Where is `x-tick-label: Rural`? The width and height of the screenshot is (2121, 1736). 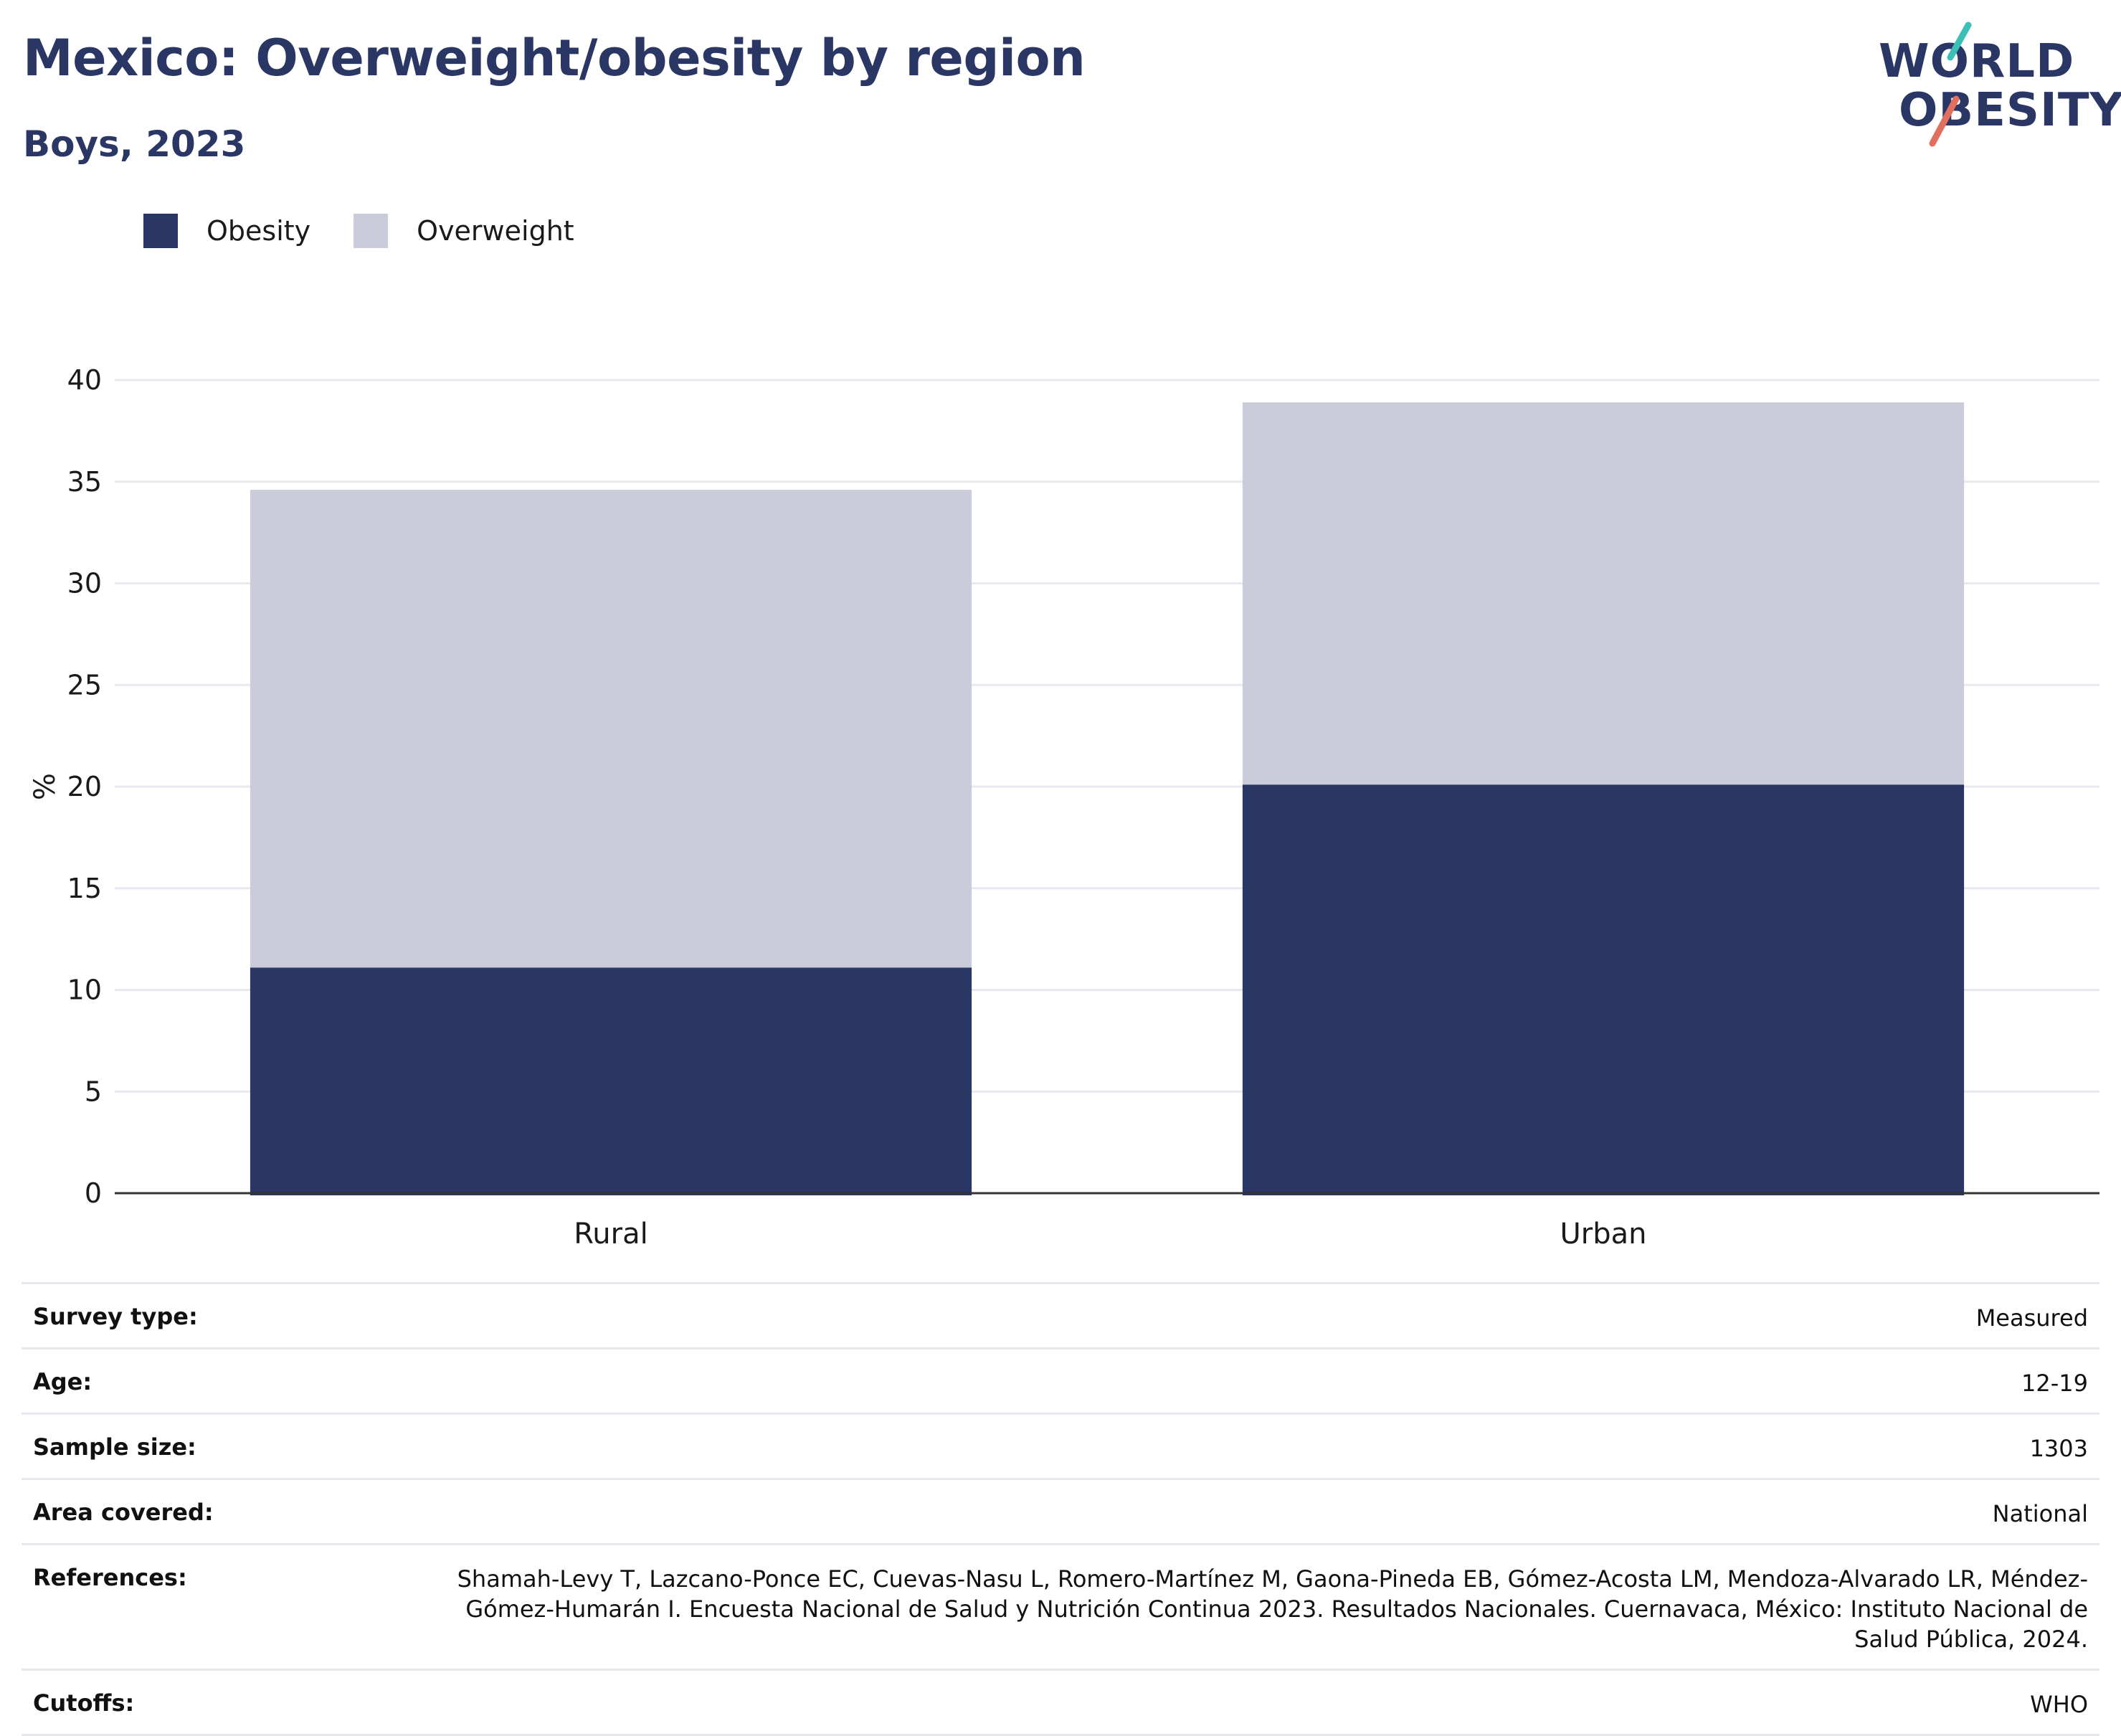 x-tick-label: Rural is located at coordinates (610, 1233).